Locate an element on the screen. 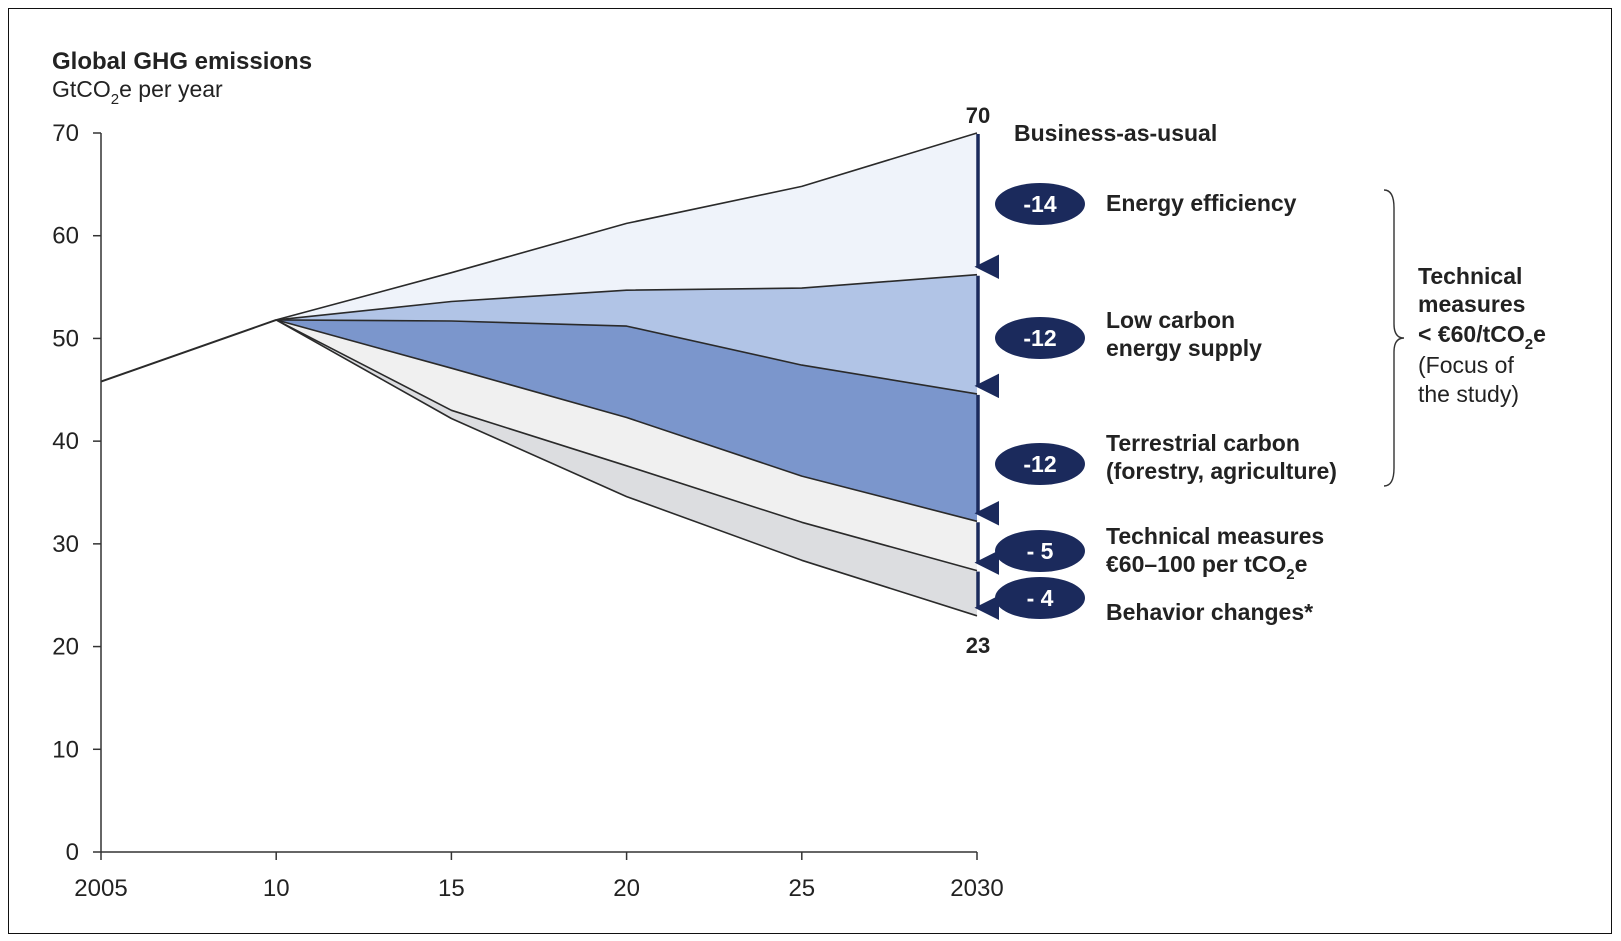 This screenshot has width=1621, height=941. y-tick-label: 10 is located at coordinates (65, 749).